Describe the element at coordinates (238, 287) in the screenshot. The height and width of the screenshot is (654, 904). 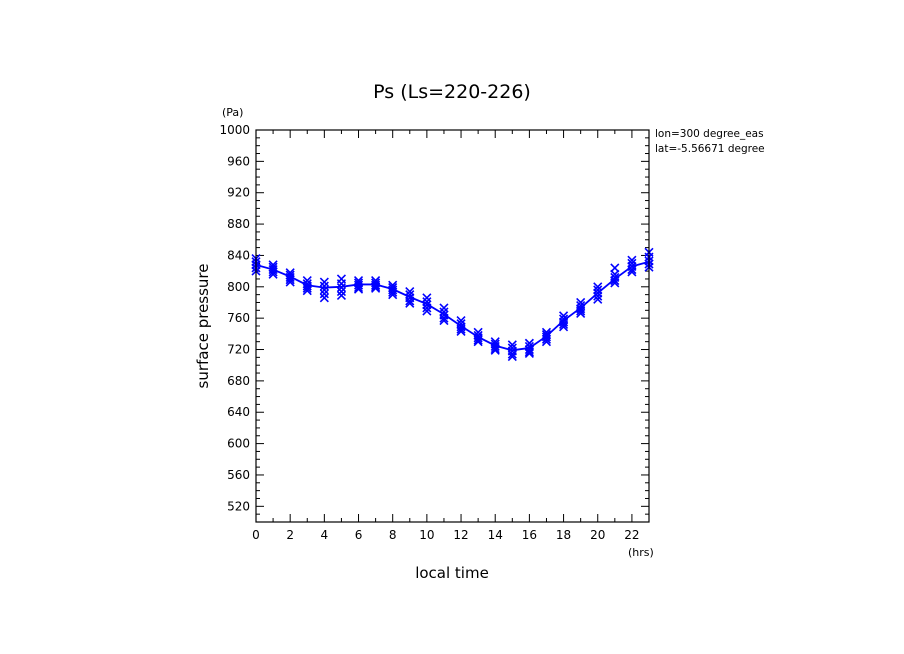
I see `y-tick-label: 800` at that location.